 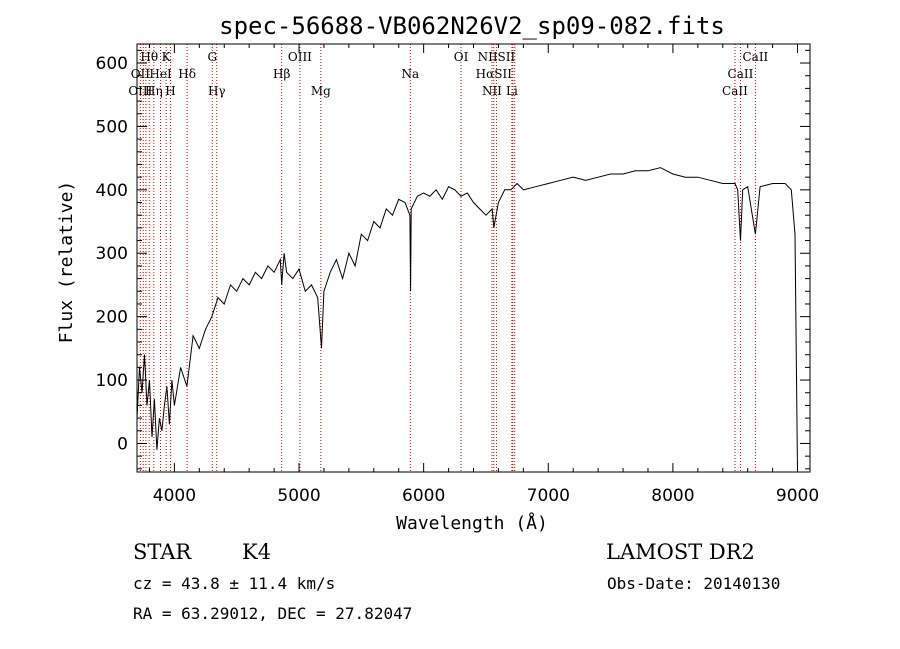 What do you see at coordinates (472, 523) in the screenshot?
I see `x-axis-label: Wavelength (Å)` at bounding box center [472, 523].